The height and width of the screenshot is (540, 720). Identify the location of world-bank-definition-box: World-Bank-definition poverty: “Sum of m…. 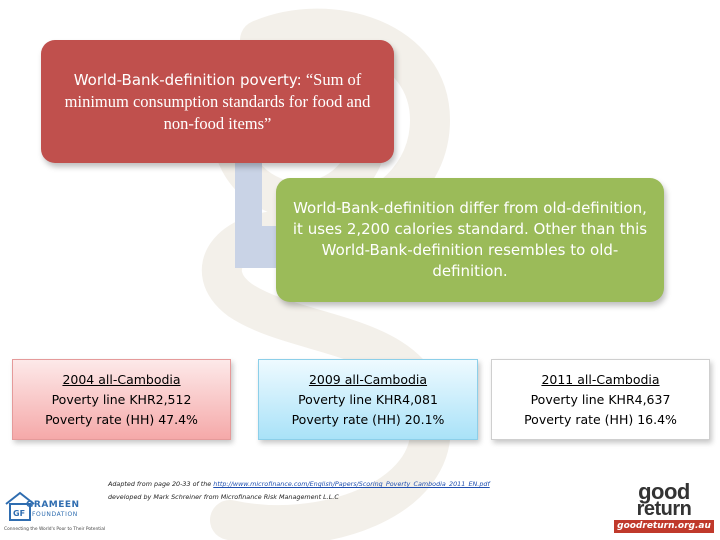
(217, 101).